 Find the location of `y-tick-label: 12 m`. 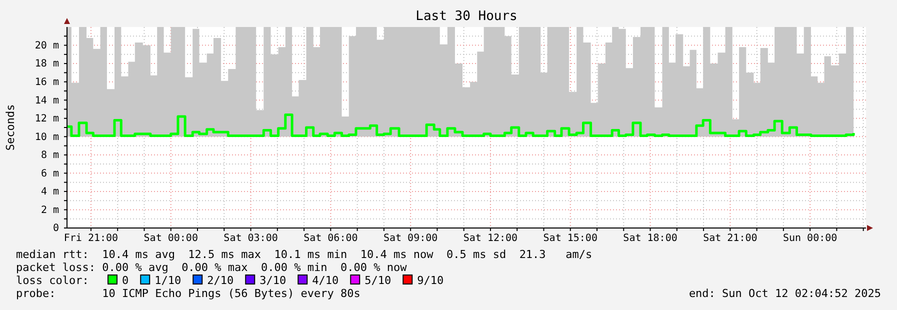

y-tick-label: 12 m is located at coordinates (46, 119).